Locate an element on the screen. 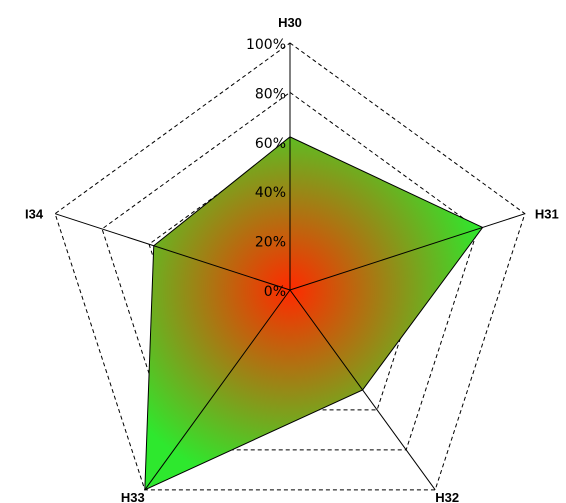 Image resolution: width=566 pixels, height=503 pixels. tick-label-80: 80% is located at coordinates (270, 94).